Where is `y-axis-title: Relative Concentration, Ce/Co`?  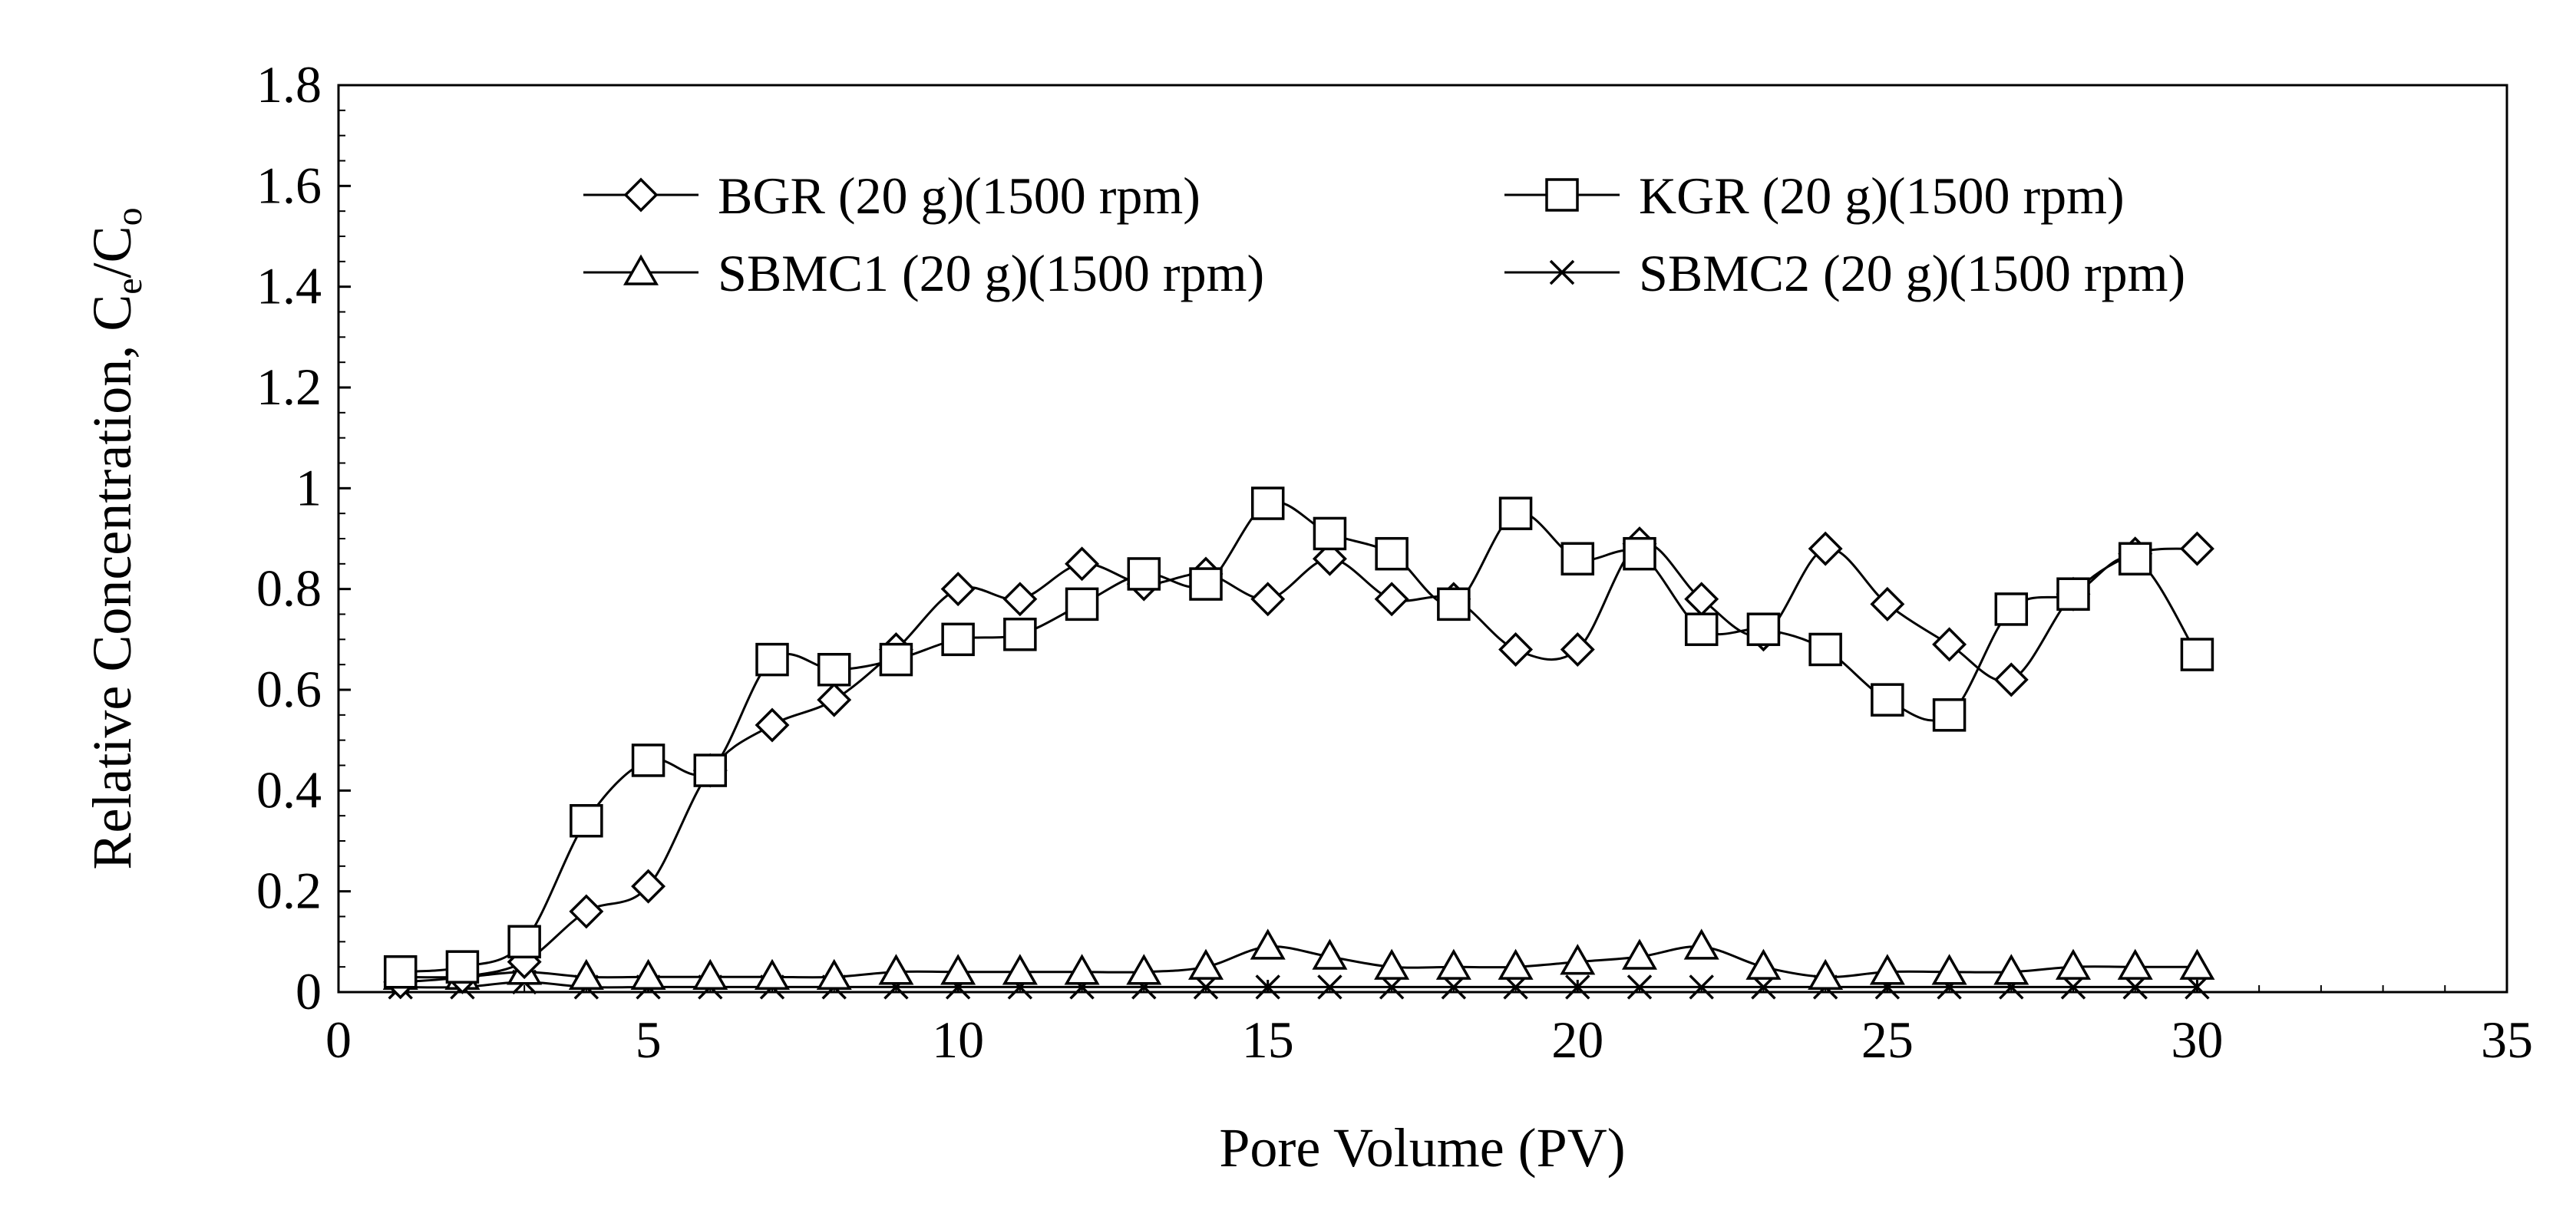
y-axis-title: Relative Concentration, Ce/Co is located at coordinates (115, 538).